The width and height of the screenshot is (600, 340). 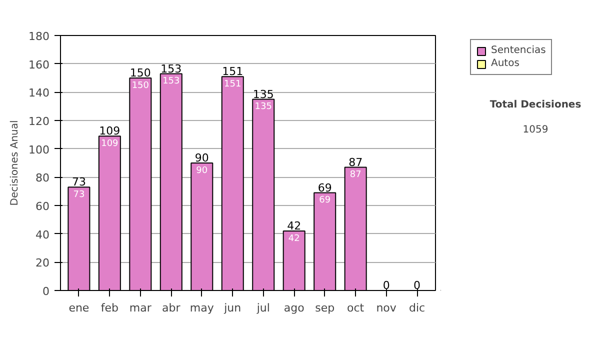 I want to click on x-tick-label: oct, so click(x=356, y=308).